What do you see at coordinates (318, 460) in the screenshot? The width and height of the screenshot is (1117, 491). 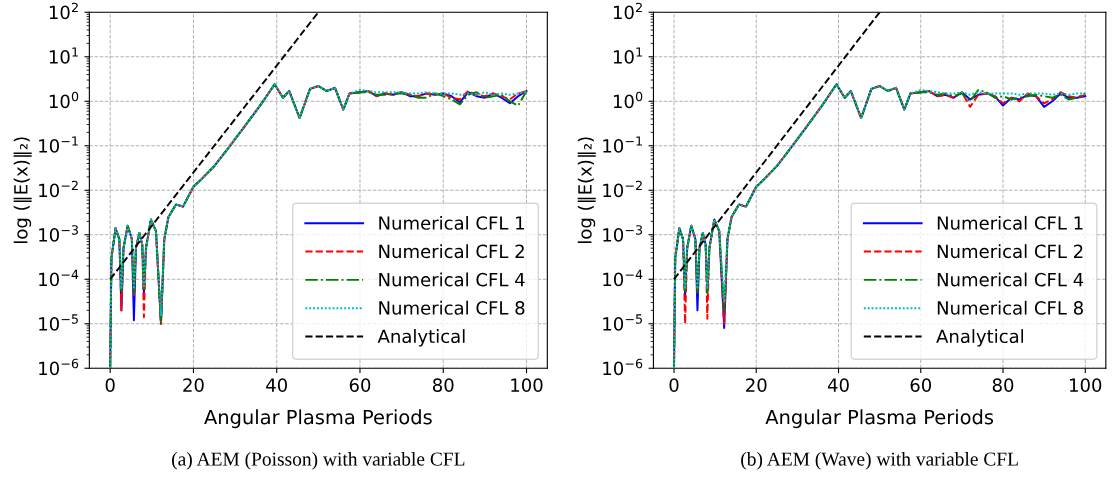 I see `text: (a) AEM (Poisson) with variable CFL` at bounding box center [318, 460].